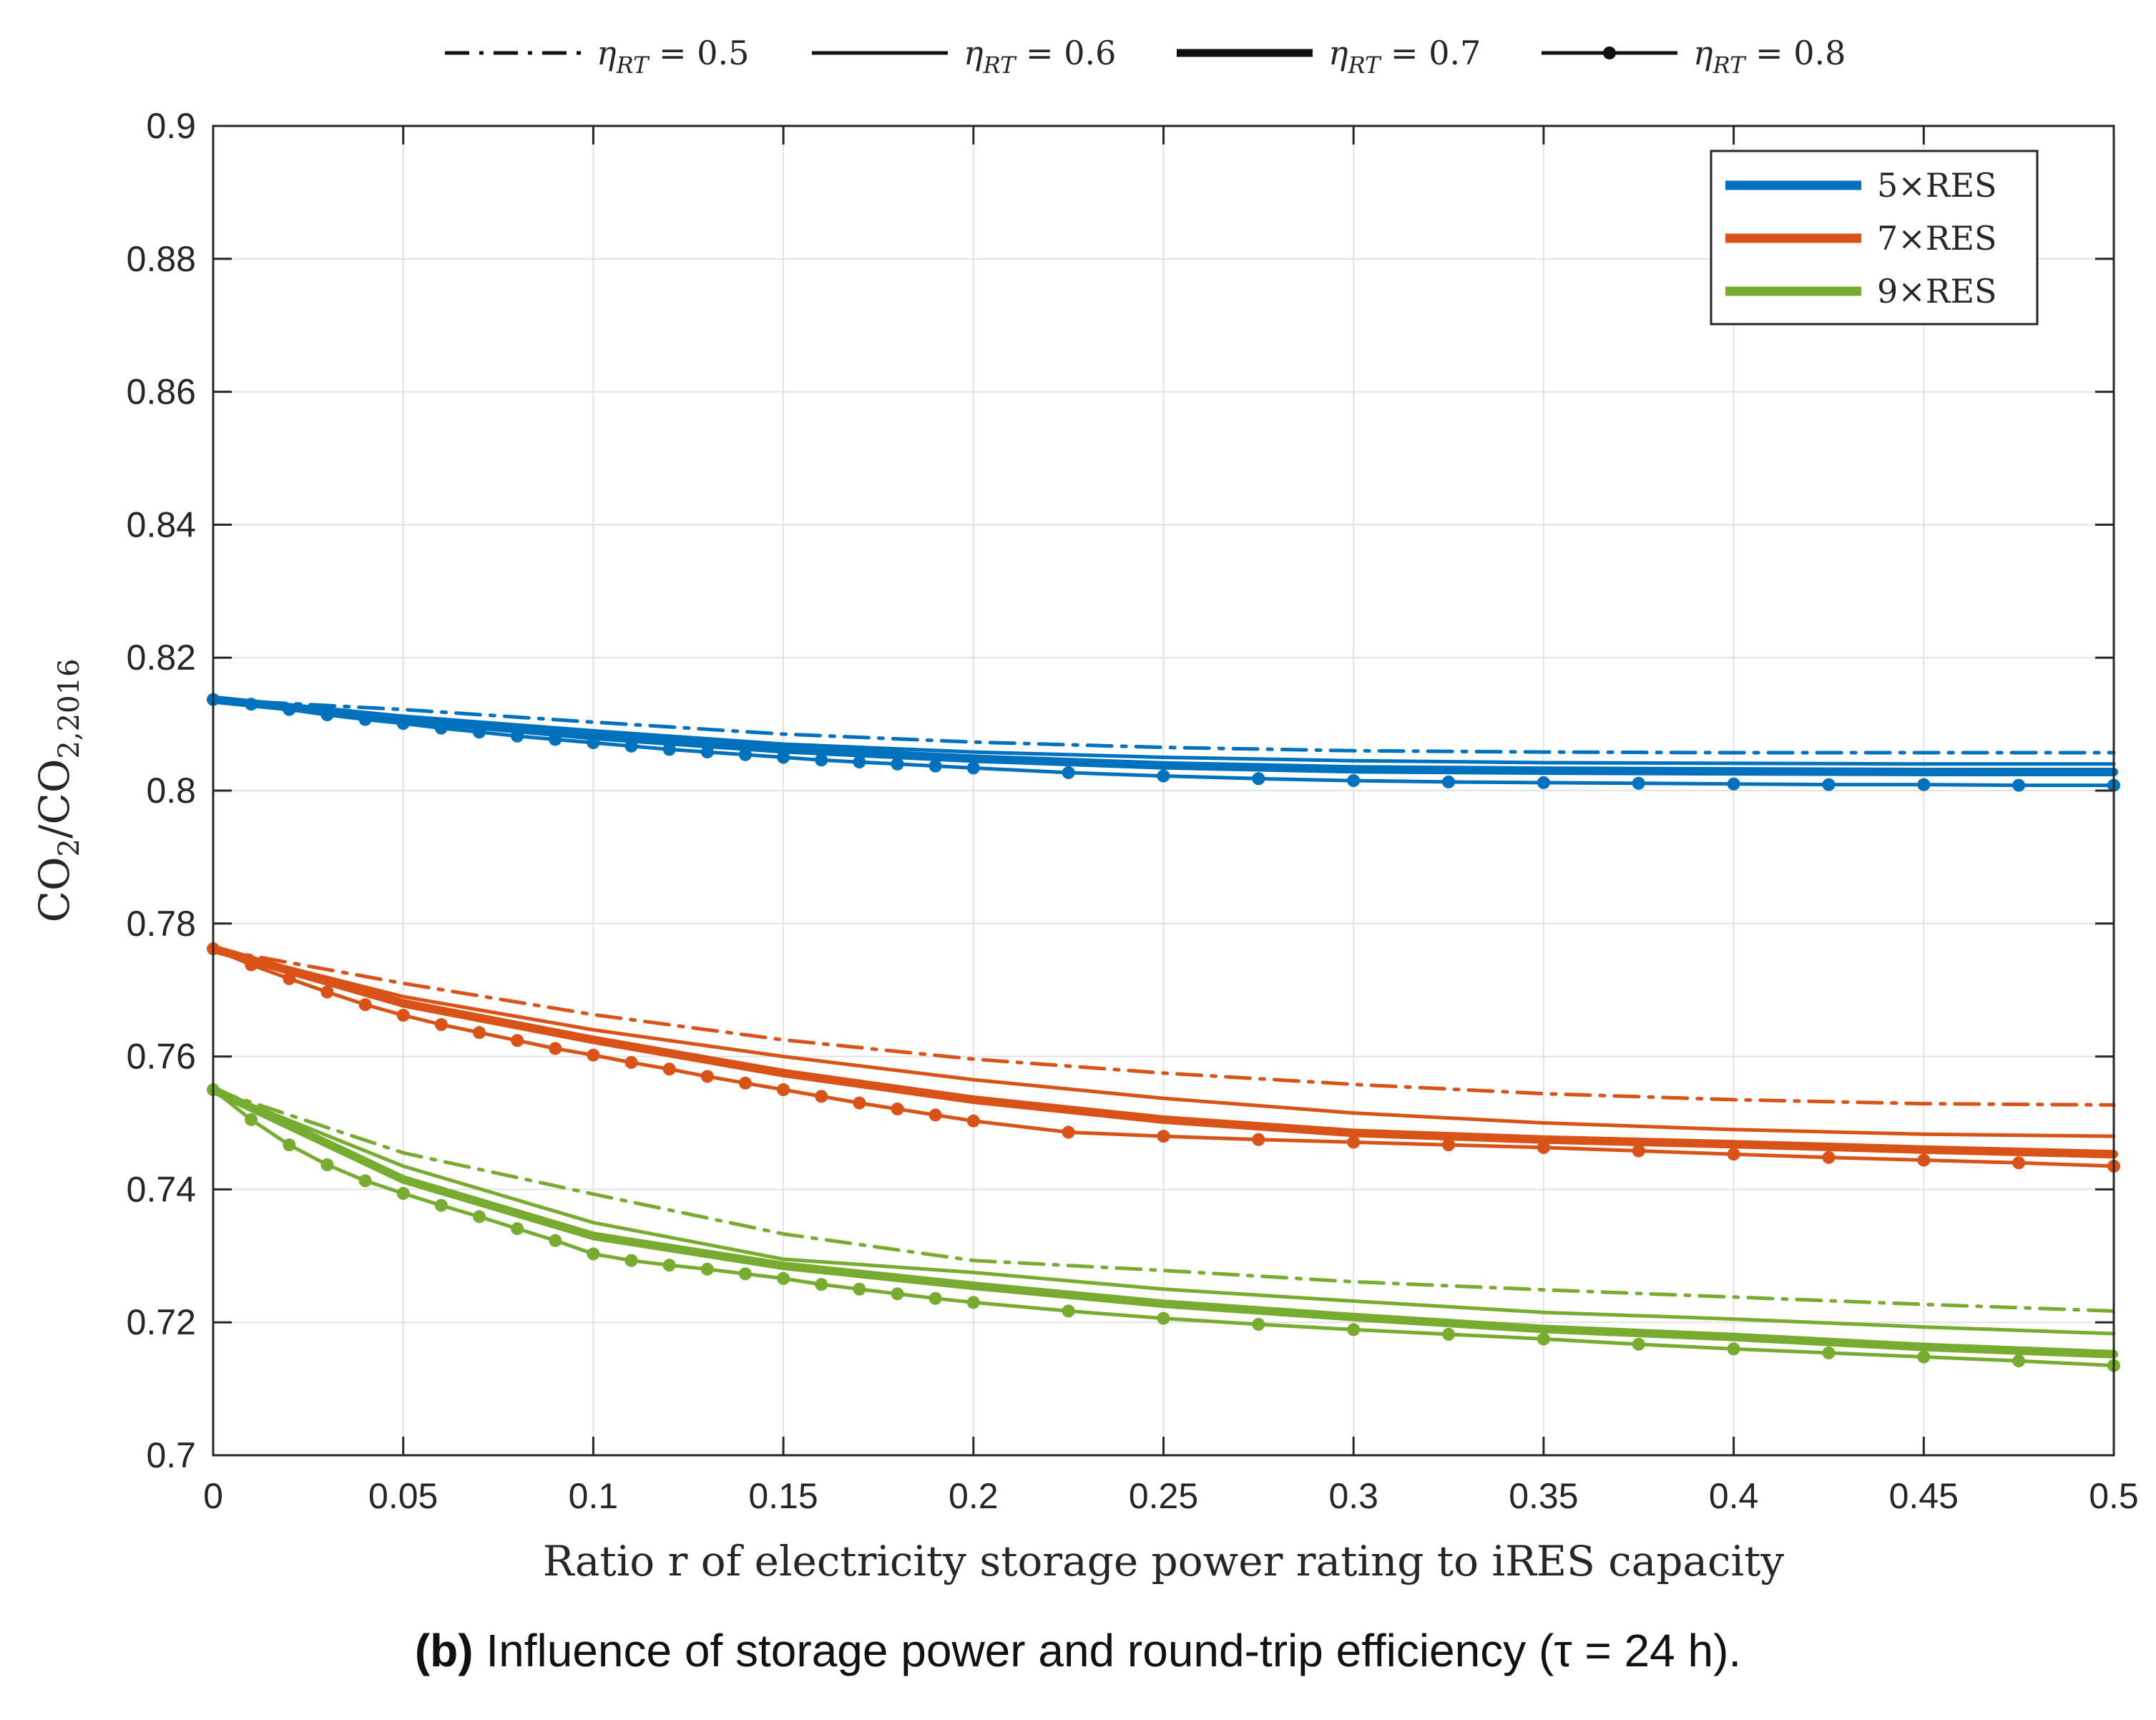 The width and height of the screenshot is (2156, 1720). Describe the element at coordinates (1924, 1496) in the screenshot. I see `x-tick-label: 0.45` at that location.